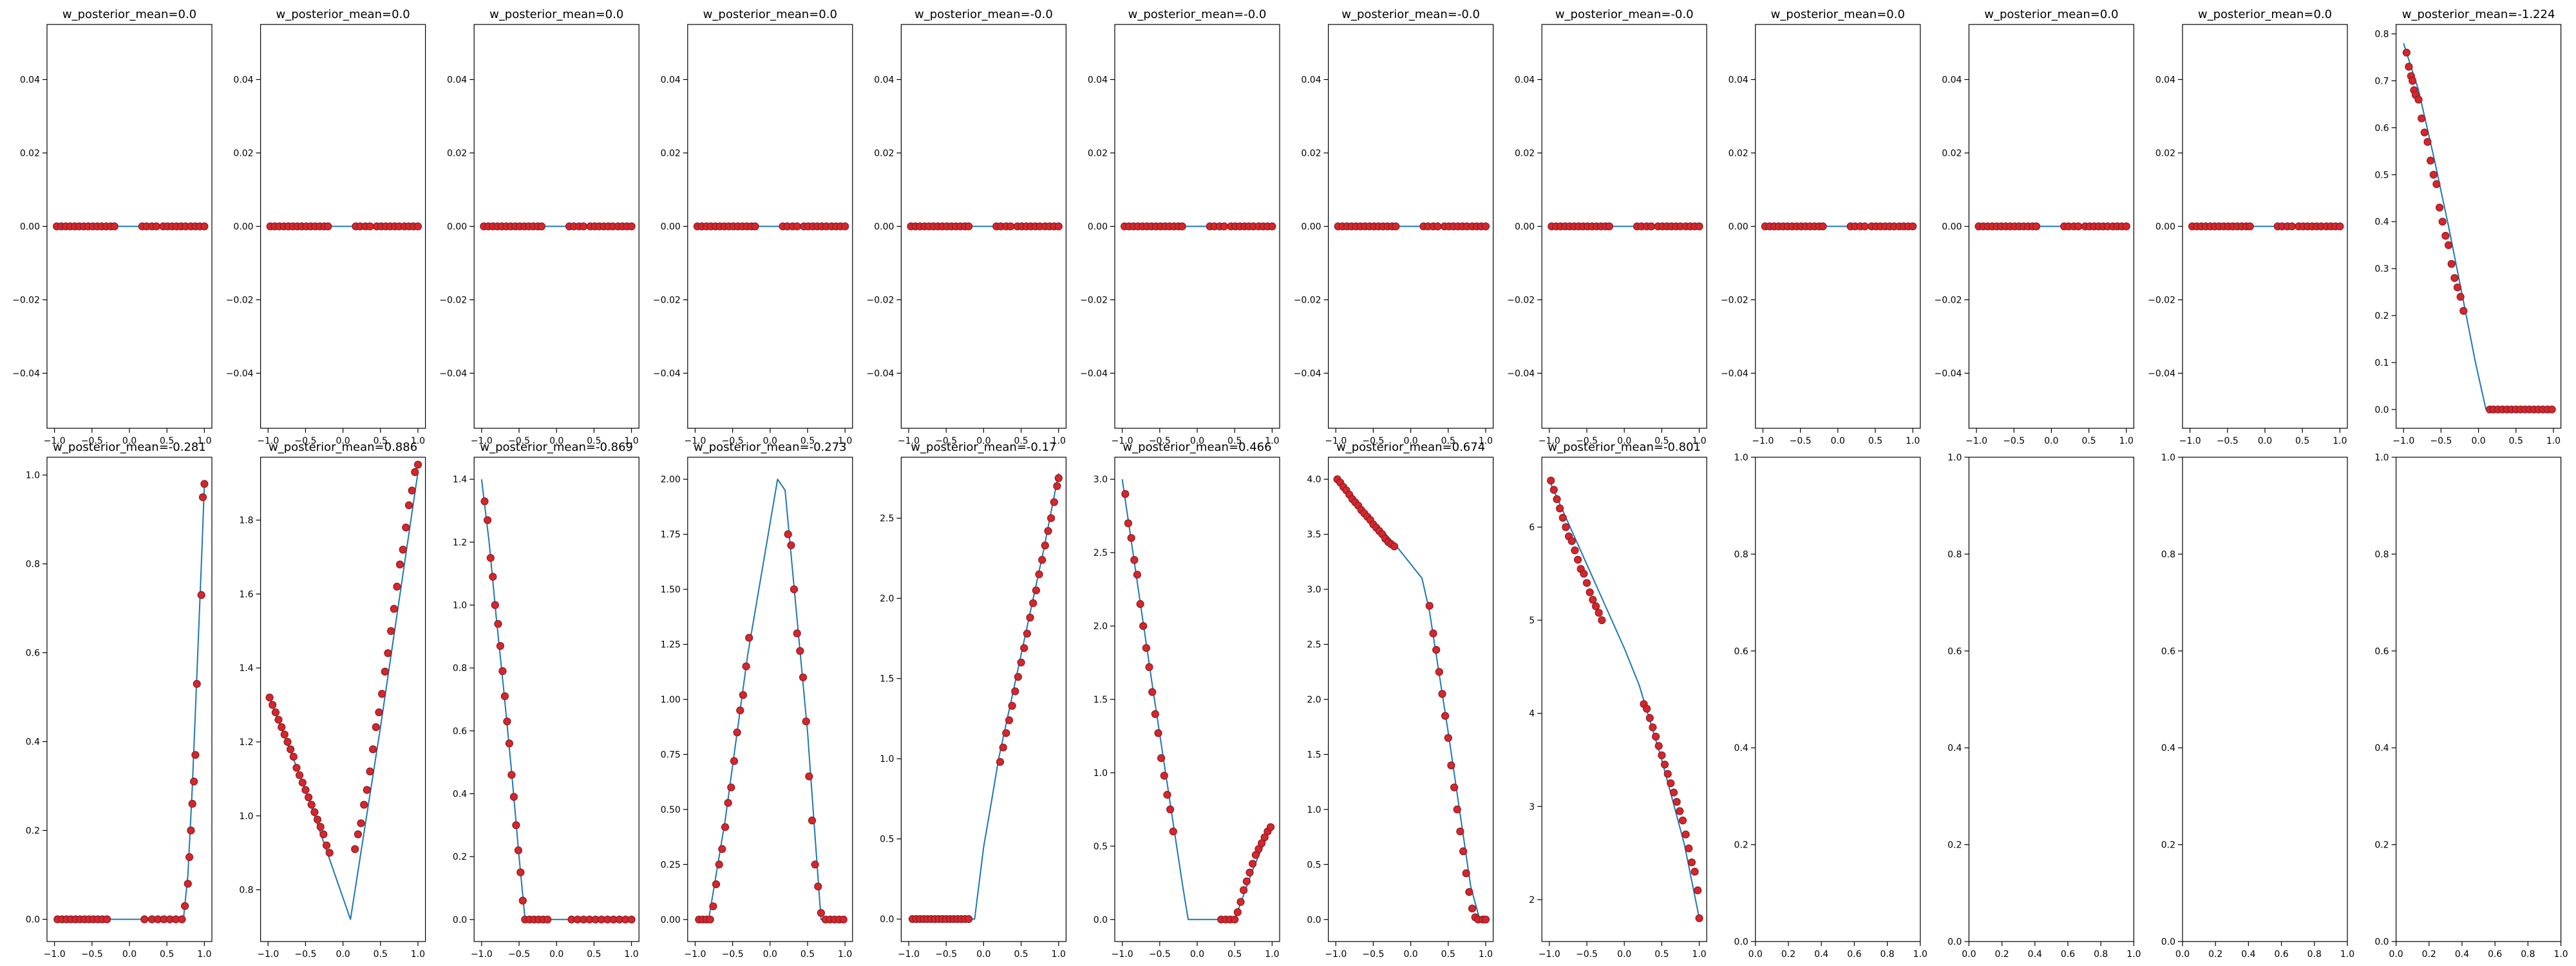 The image size is (2576, 966). What do you see at coordinates (2381, 175) in the screenshot?
I see `y-tick-label: 0.5` at bounding box center [2381, 175].